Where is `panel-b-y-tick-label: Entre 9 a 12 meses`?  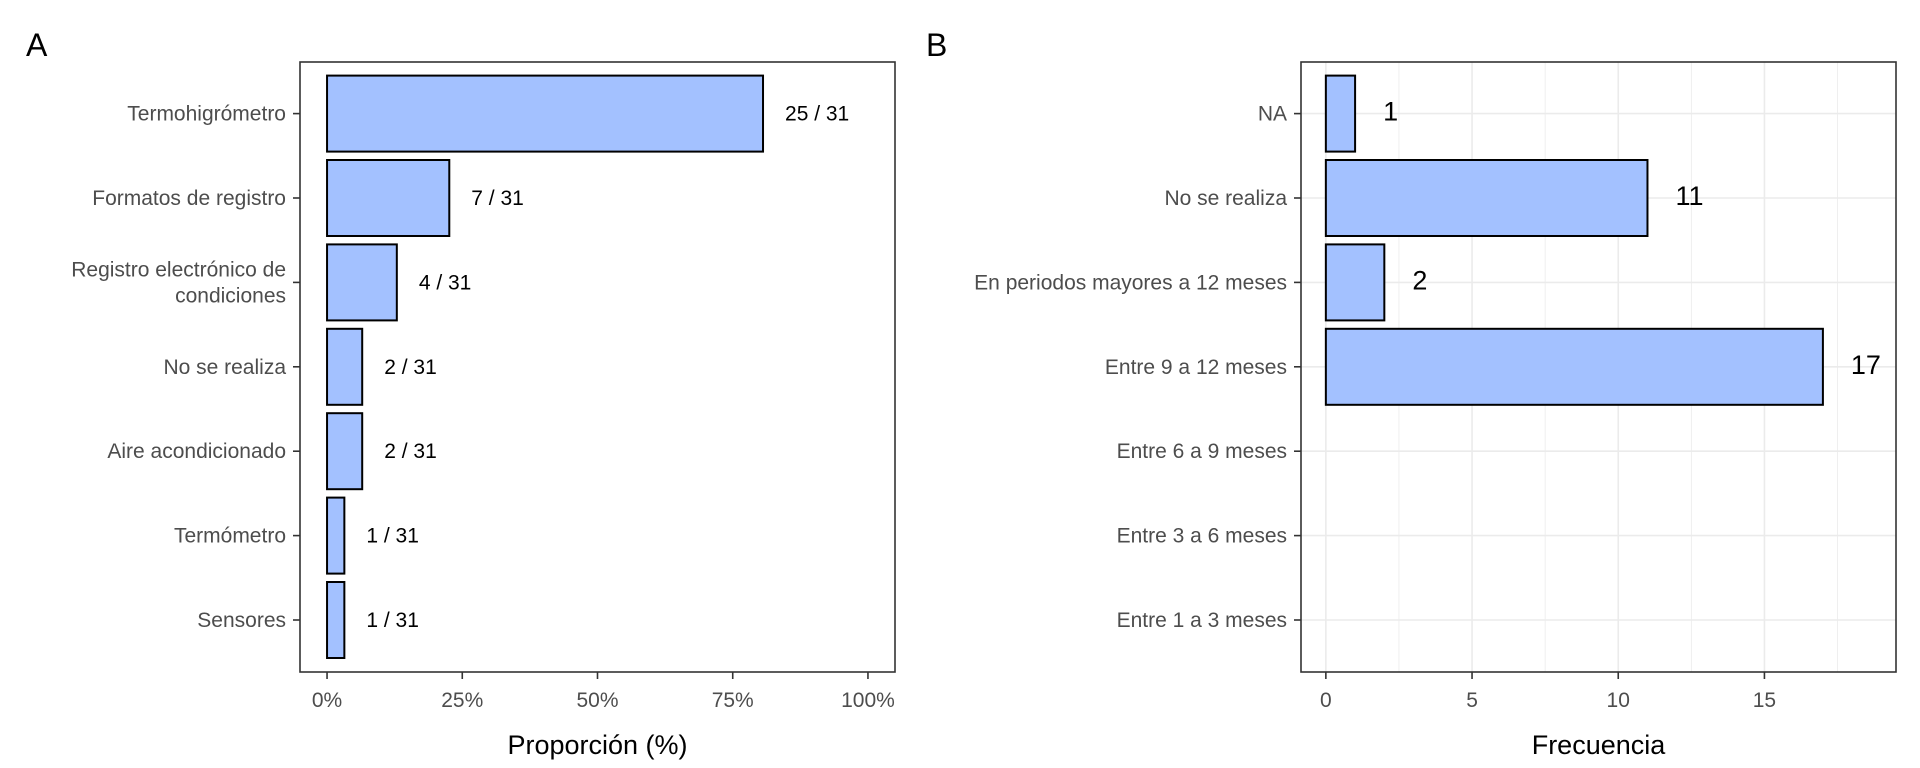
panel-b-y-tick-label: Entre 9 a 12 meses is located at coordinates (1196, 367).